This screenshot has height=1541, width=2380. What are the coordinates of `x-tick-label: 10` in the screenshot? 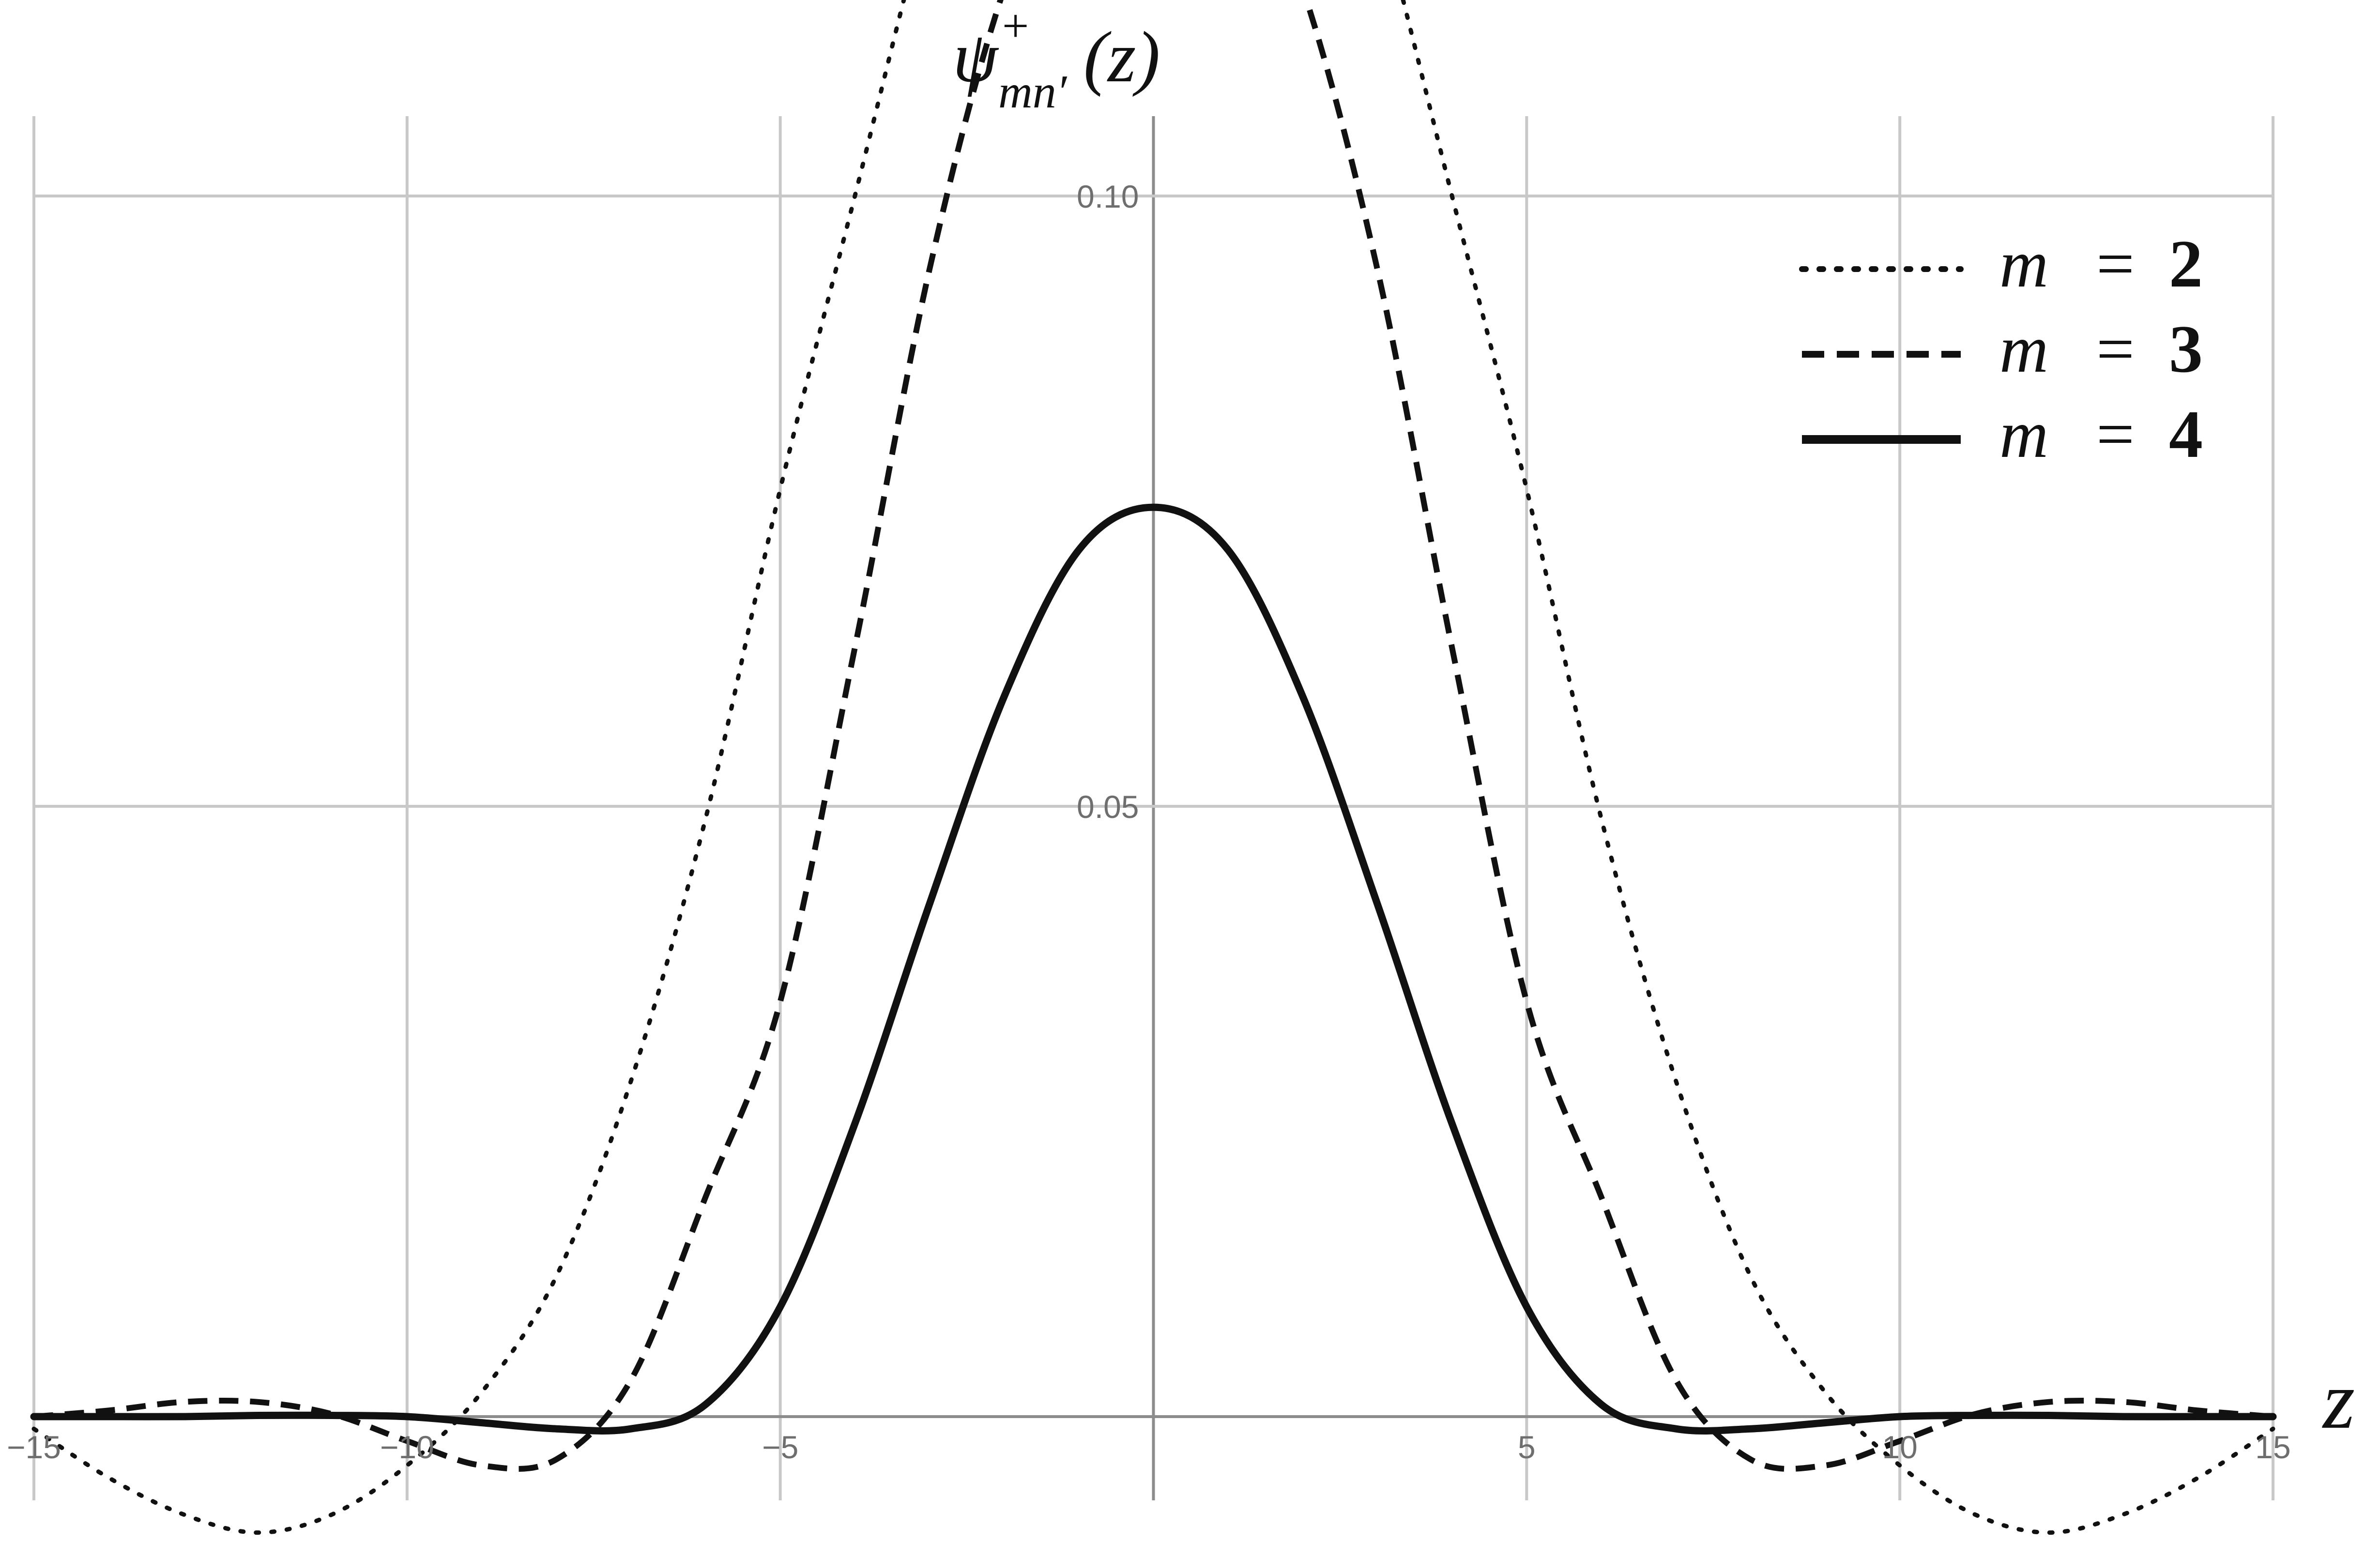 It's located at (1900, 1447).